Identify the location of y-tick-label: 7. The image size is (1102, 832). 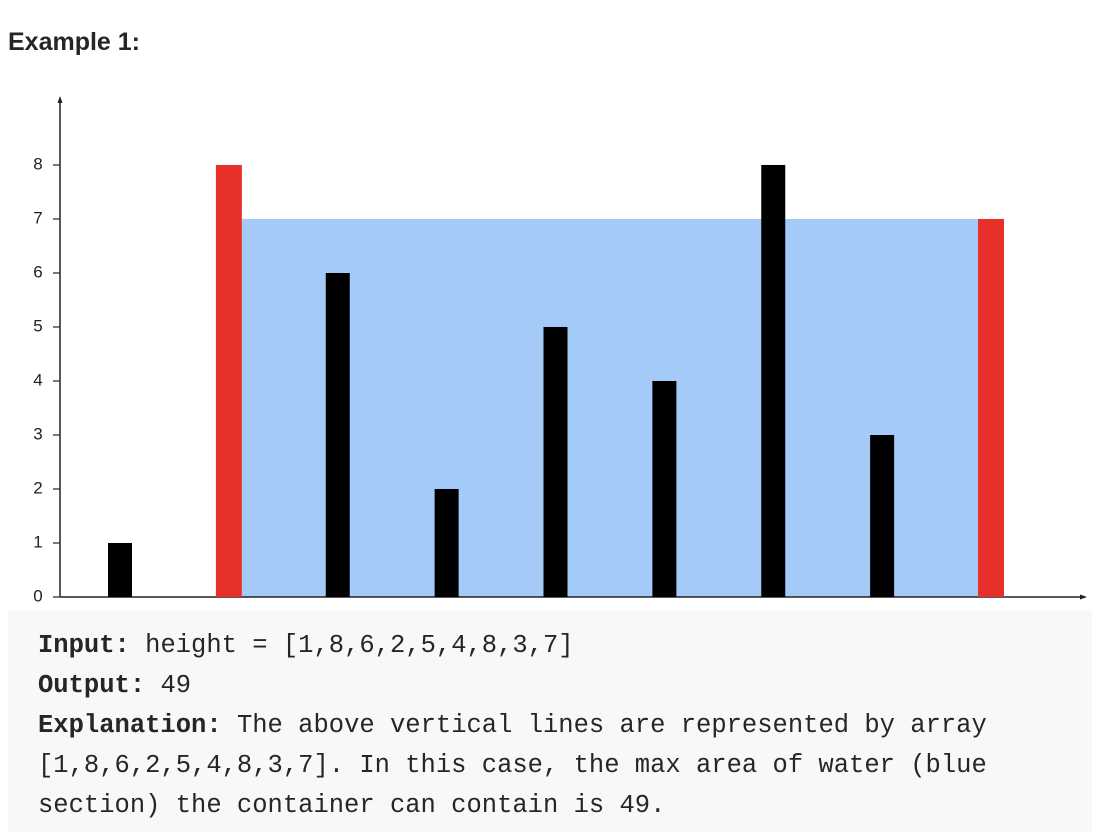
(37, 217).